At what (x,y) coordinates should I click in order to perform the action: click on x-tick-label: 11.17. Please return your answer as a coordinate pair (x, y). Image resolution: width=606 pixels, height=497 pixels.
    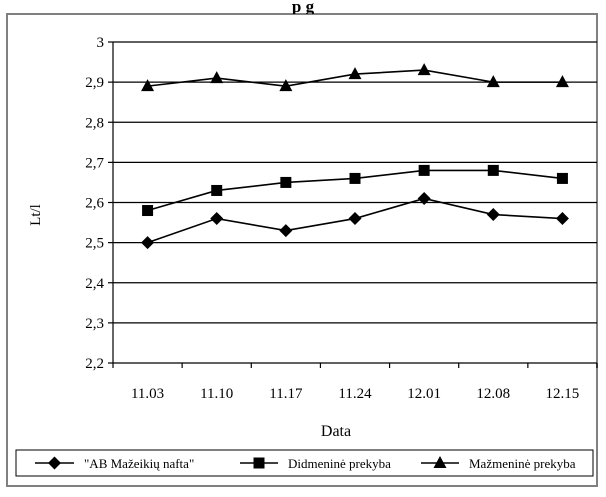
    Looking at the image, I should click on (286, 394).